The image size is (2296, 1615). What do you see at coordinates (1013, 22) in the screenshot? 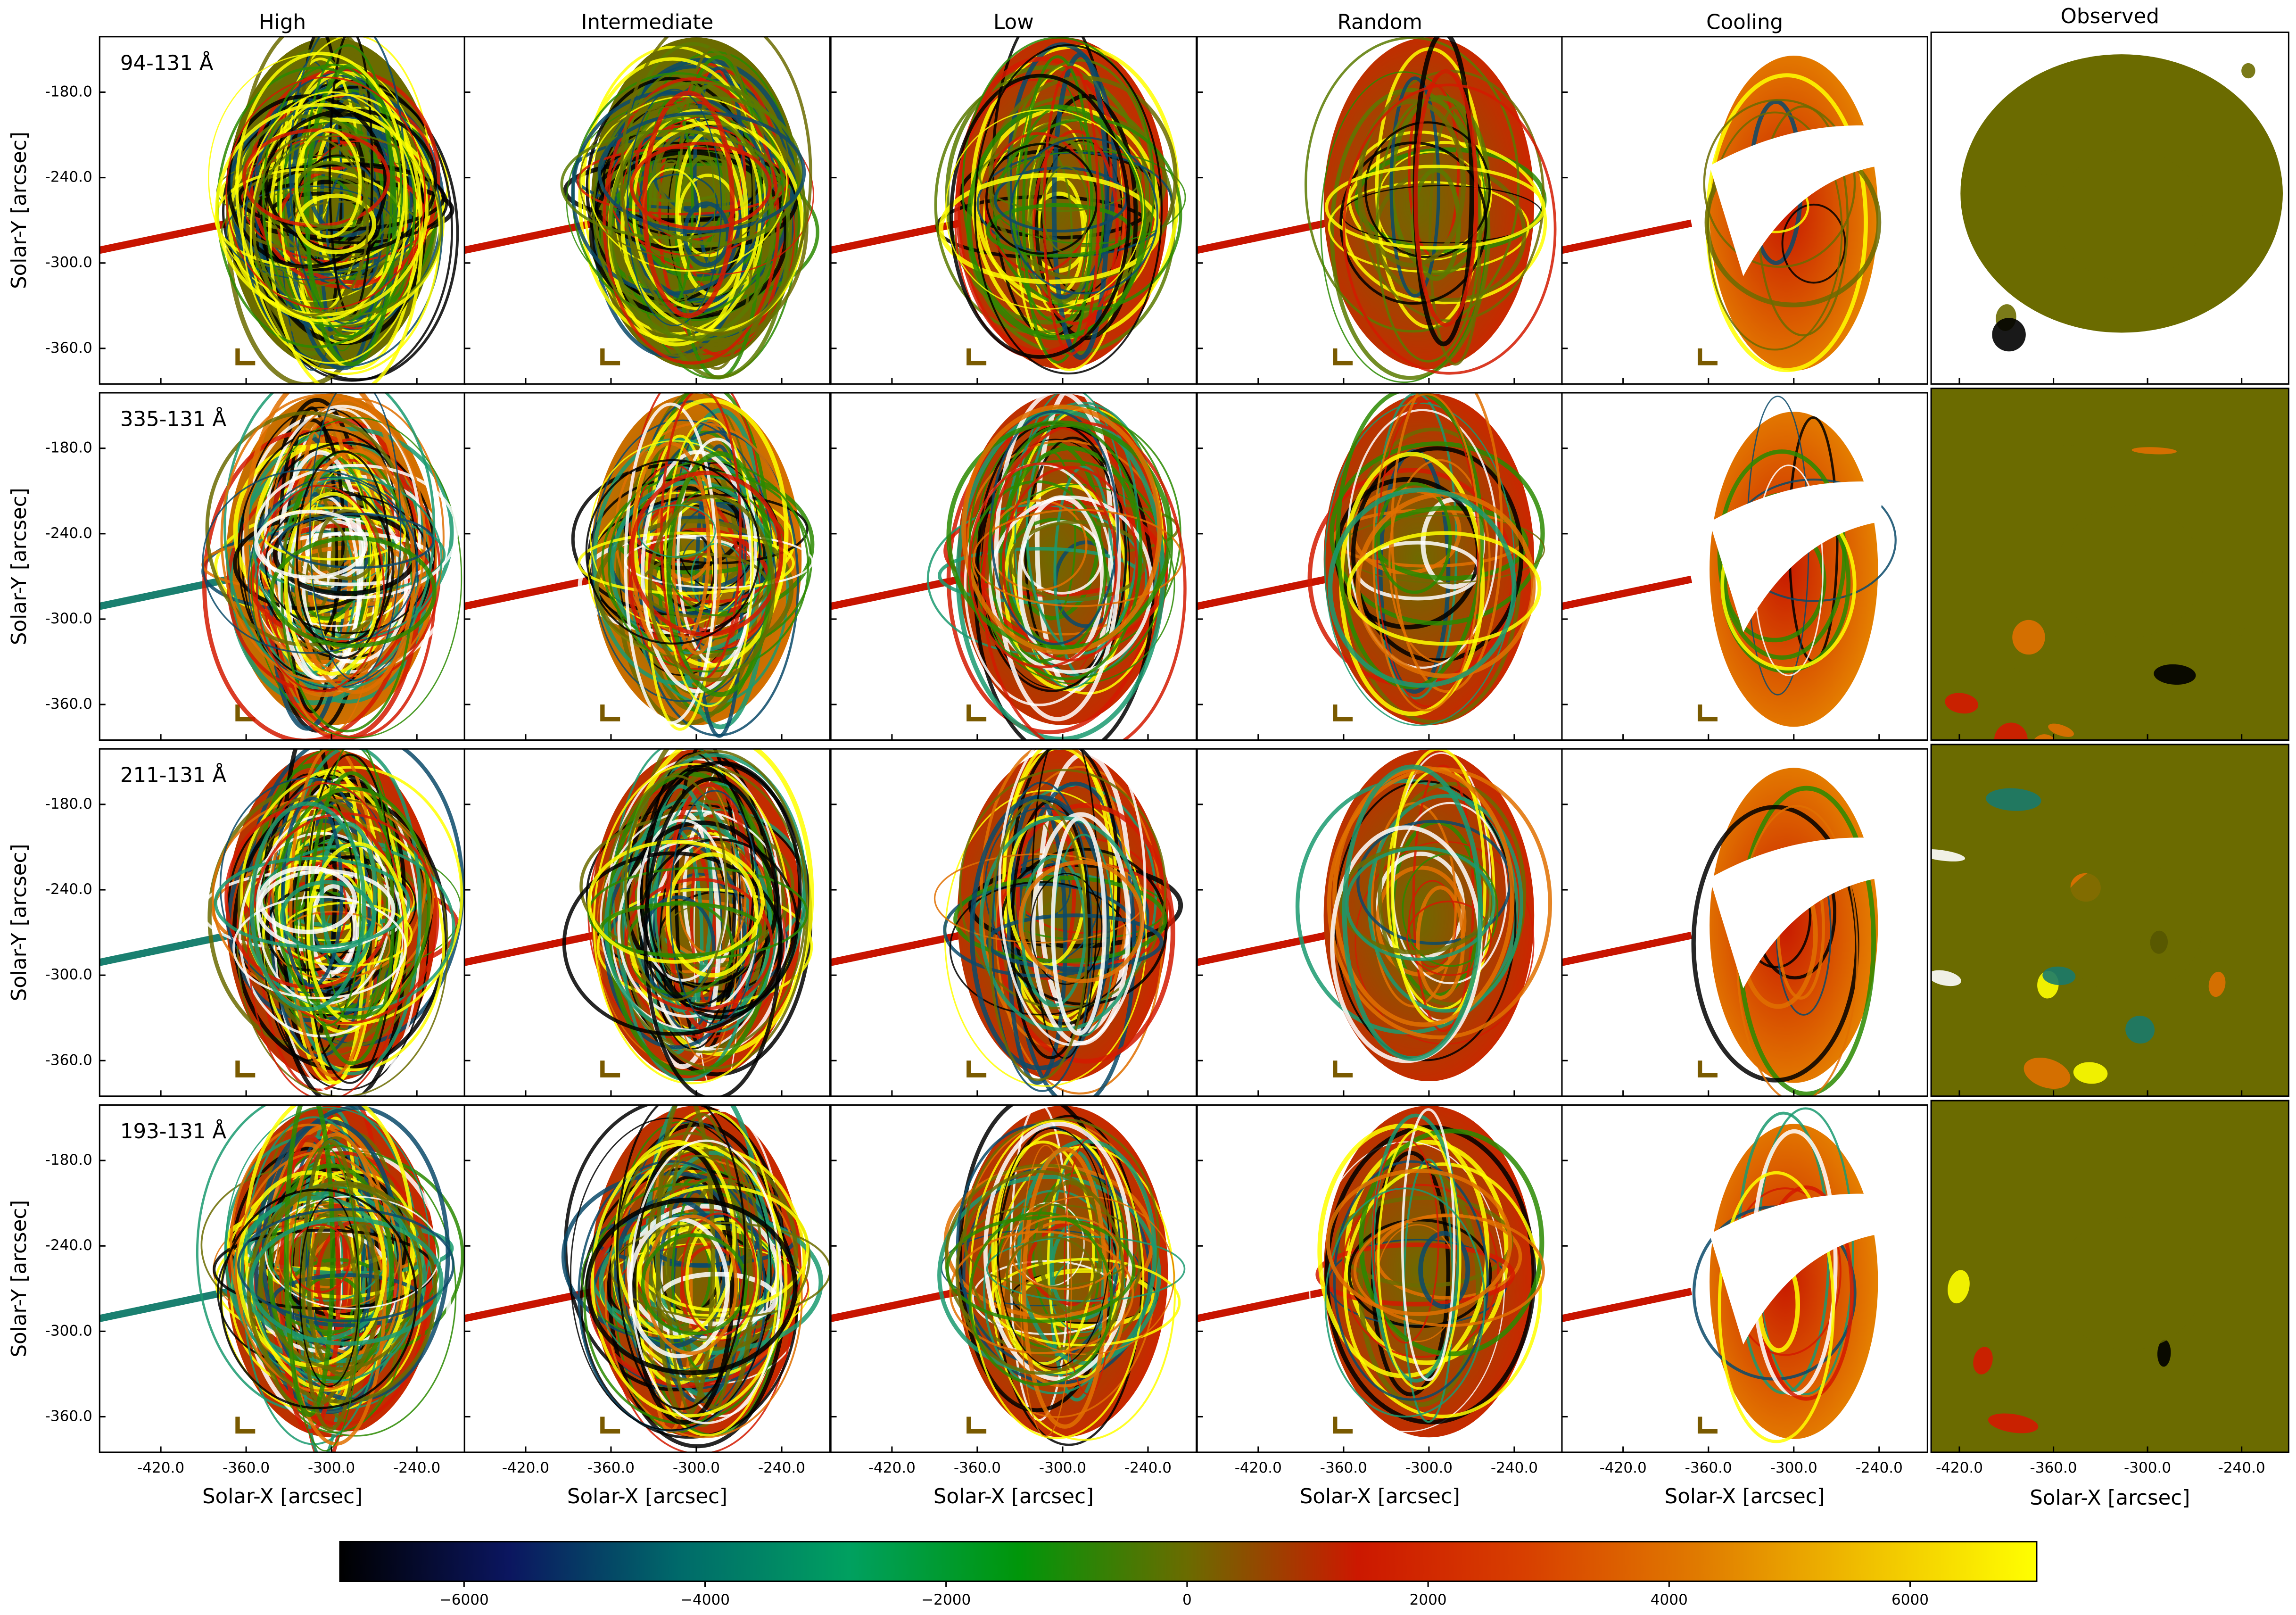
I see `column-title: Low` at bounding box center [1013, 22].